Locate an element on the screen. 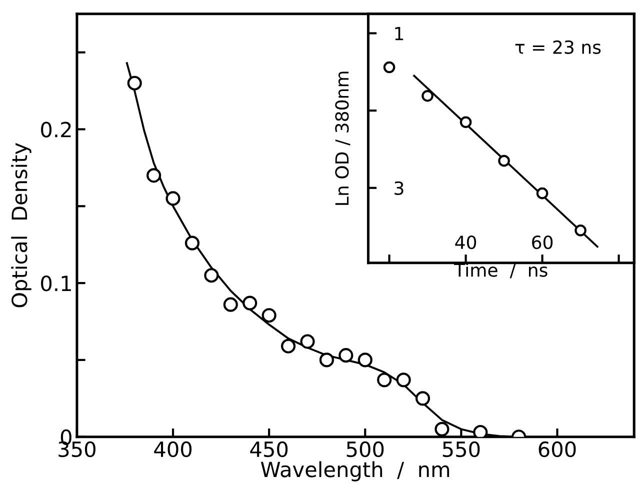  x-axis-title: Wavelength / nm is located at coordinates (355, 471).